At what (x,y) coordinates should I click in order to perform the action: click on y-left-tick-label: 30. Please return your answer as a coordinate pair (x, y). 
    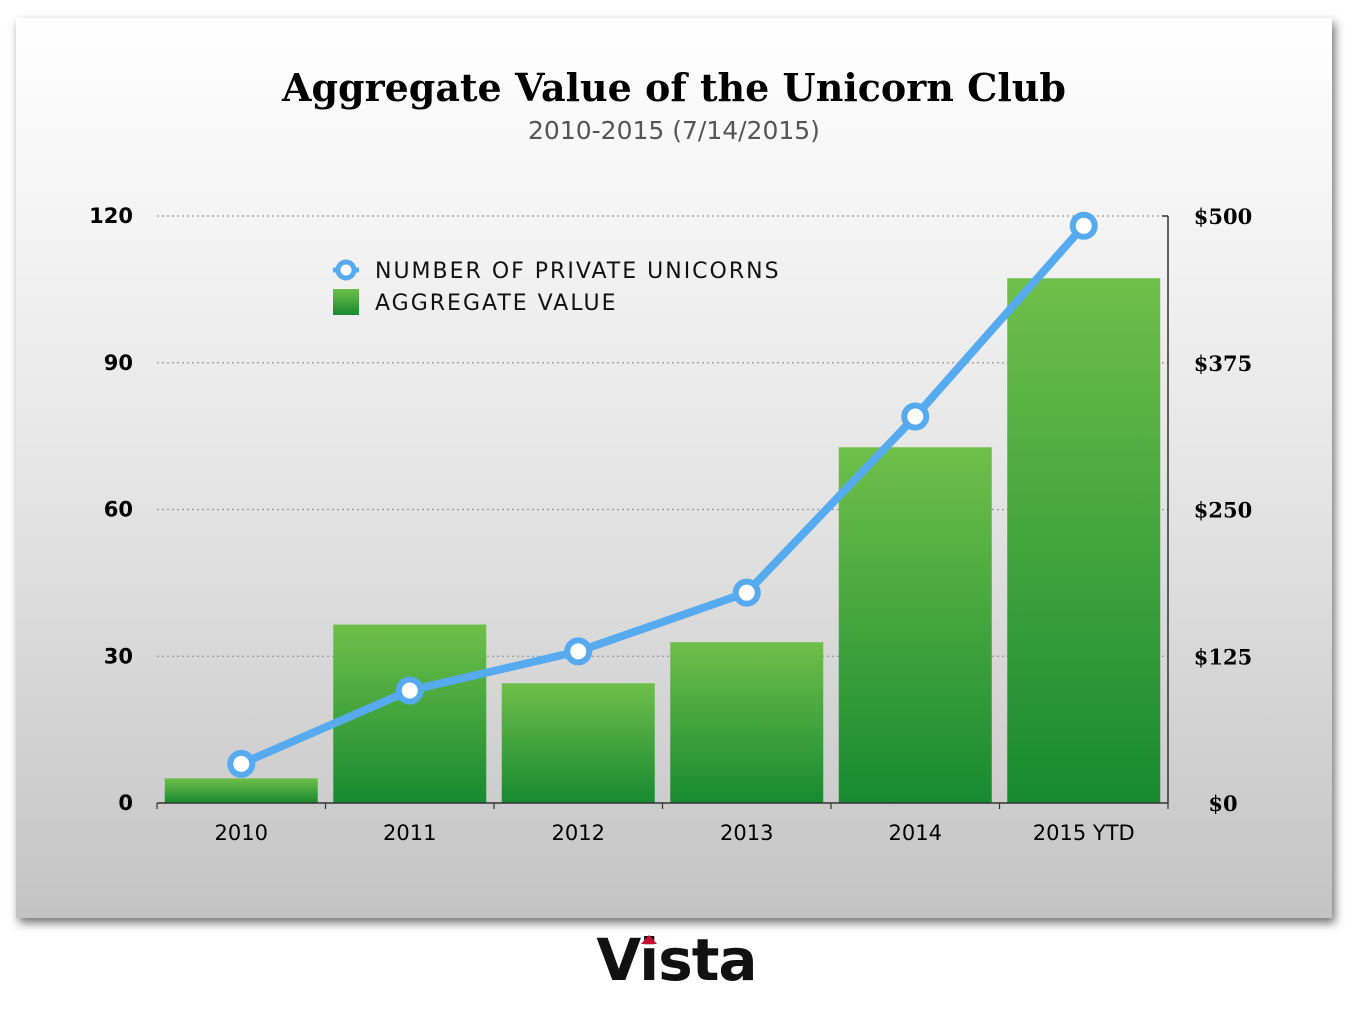
    Looking at the image, I should click on (118, 656).